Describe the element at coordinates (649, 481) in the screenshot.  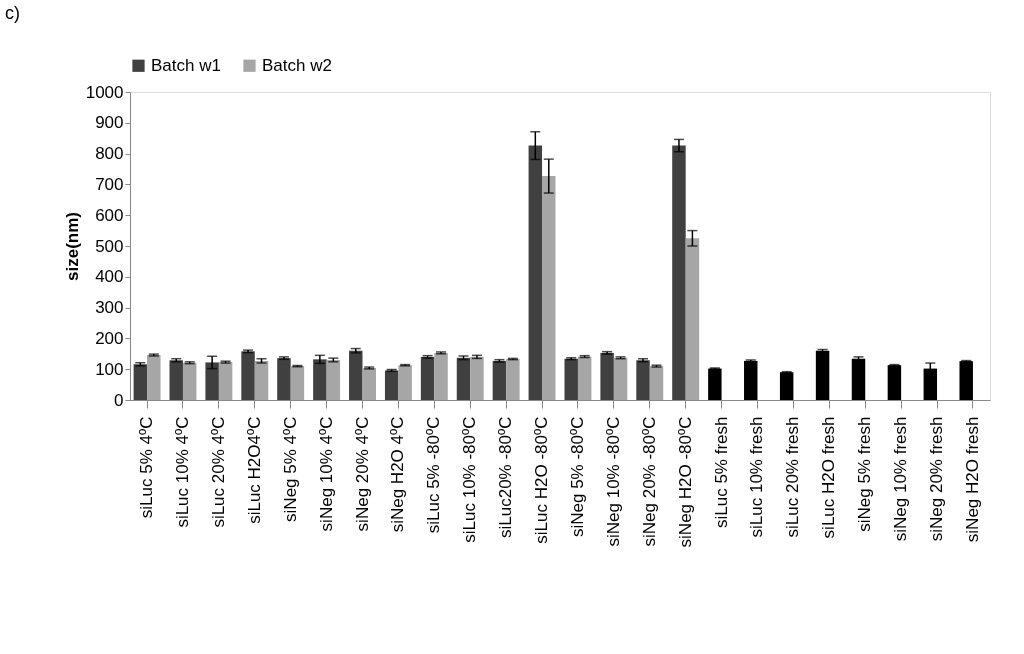
I see `x-tick-label: siNeg 20% -80ºC` at that location.